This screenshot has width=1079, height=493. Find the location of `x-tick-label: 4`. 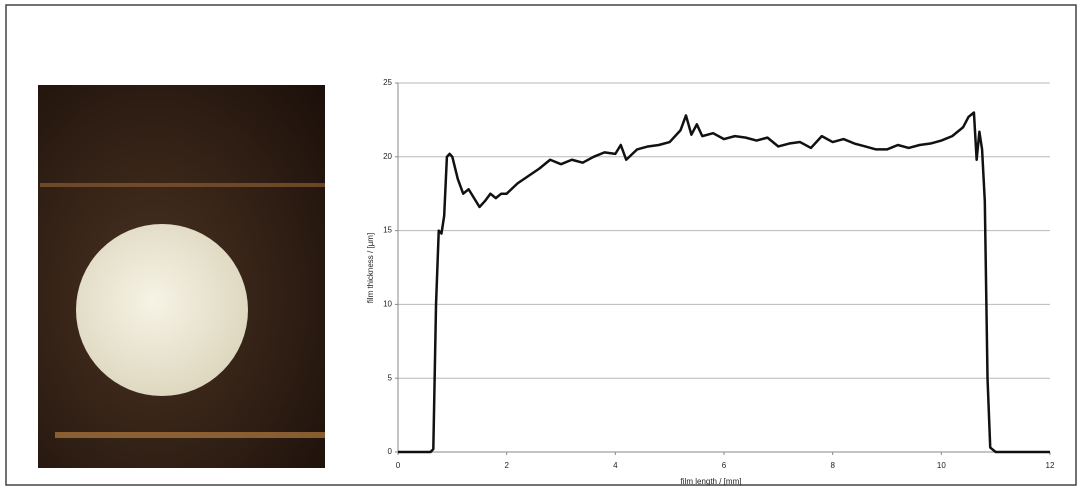

x-tick-label: 4 is located at coordinates (615, 465).